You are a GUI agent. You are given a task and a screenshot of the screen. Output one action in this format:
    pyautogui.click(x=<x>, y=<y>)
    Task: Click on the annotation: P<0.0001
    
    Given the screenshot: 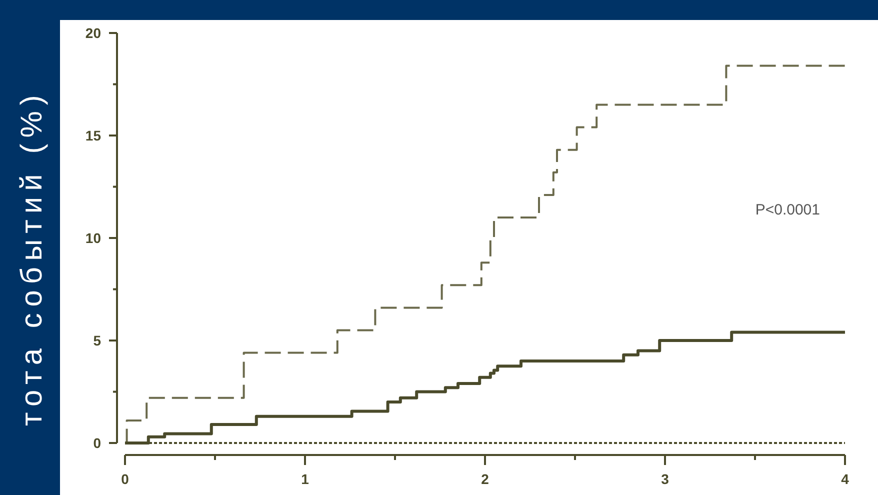 What is the action you would take?
    pyautogui.click(x=787, y=210)
    